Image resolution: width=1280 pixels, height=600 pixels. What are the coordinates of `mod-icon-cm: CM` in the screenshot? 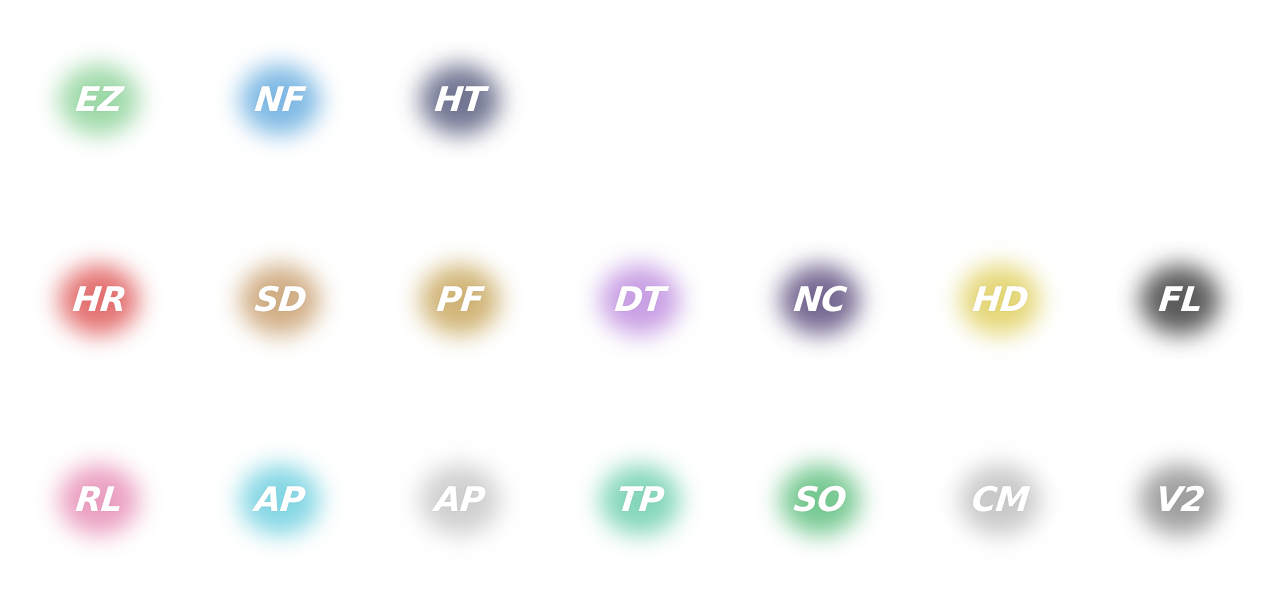 It's located at (1000, 500).